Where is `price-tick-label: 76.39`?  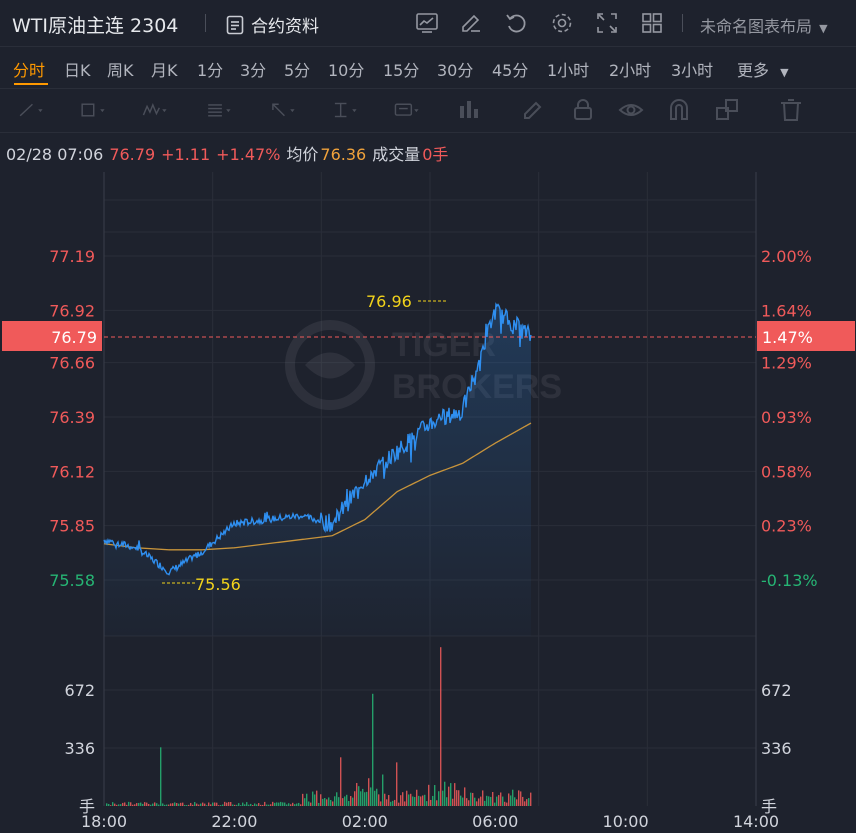
price-tick-label: 76.39 is located at coordinates (72, 417).